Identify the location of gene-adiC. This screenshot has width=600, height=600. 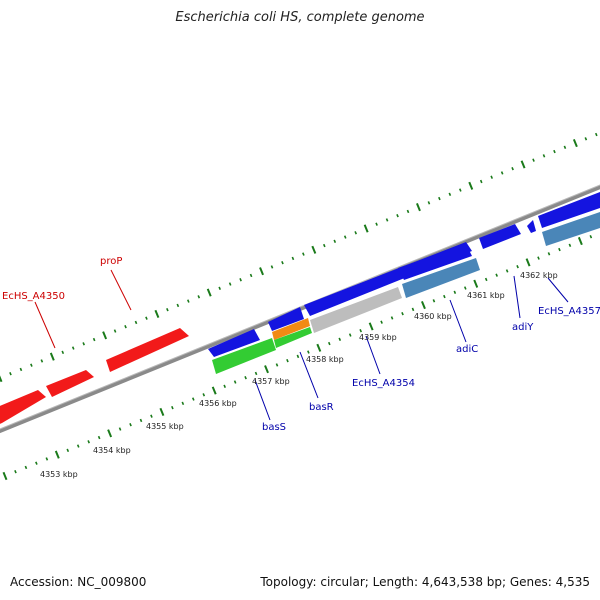
(441, 278).